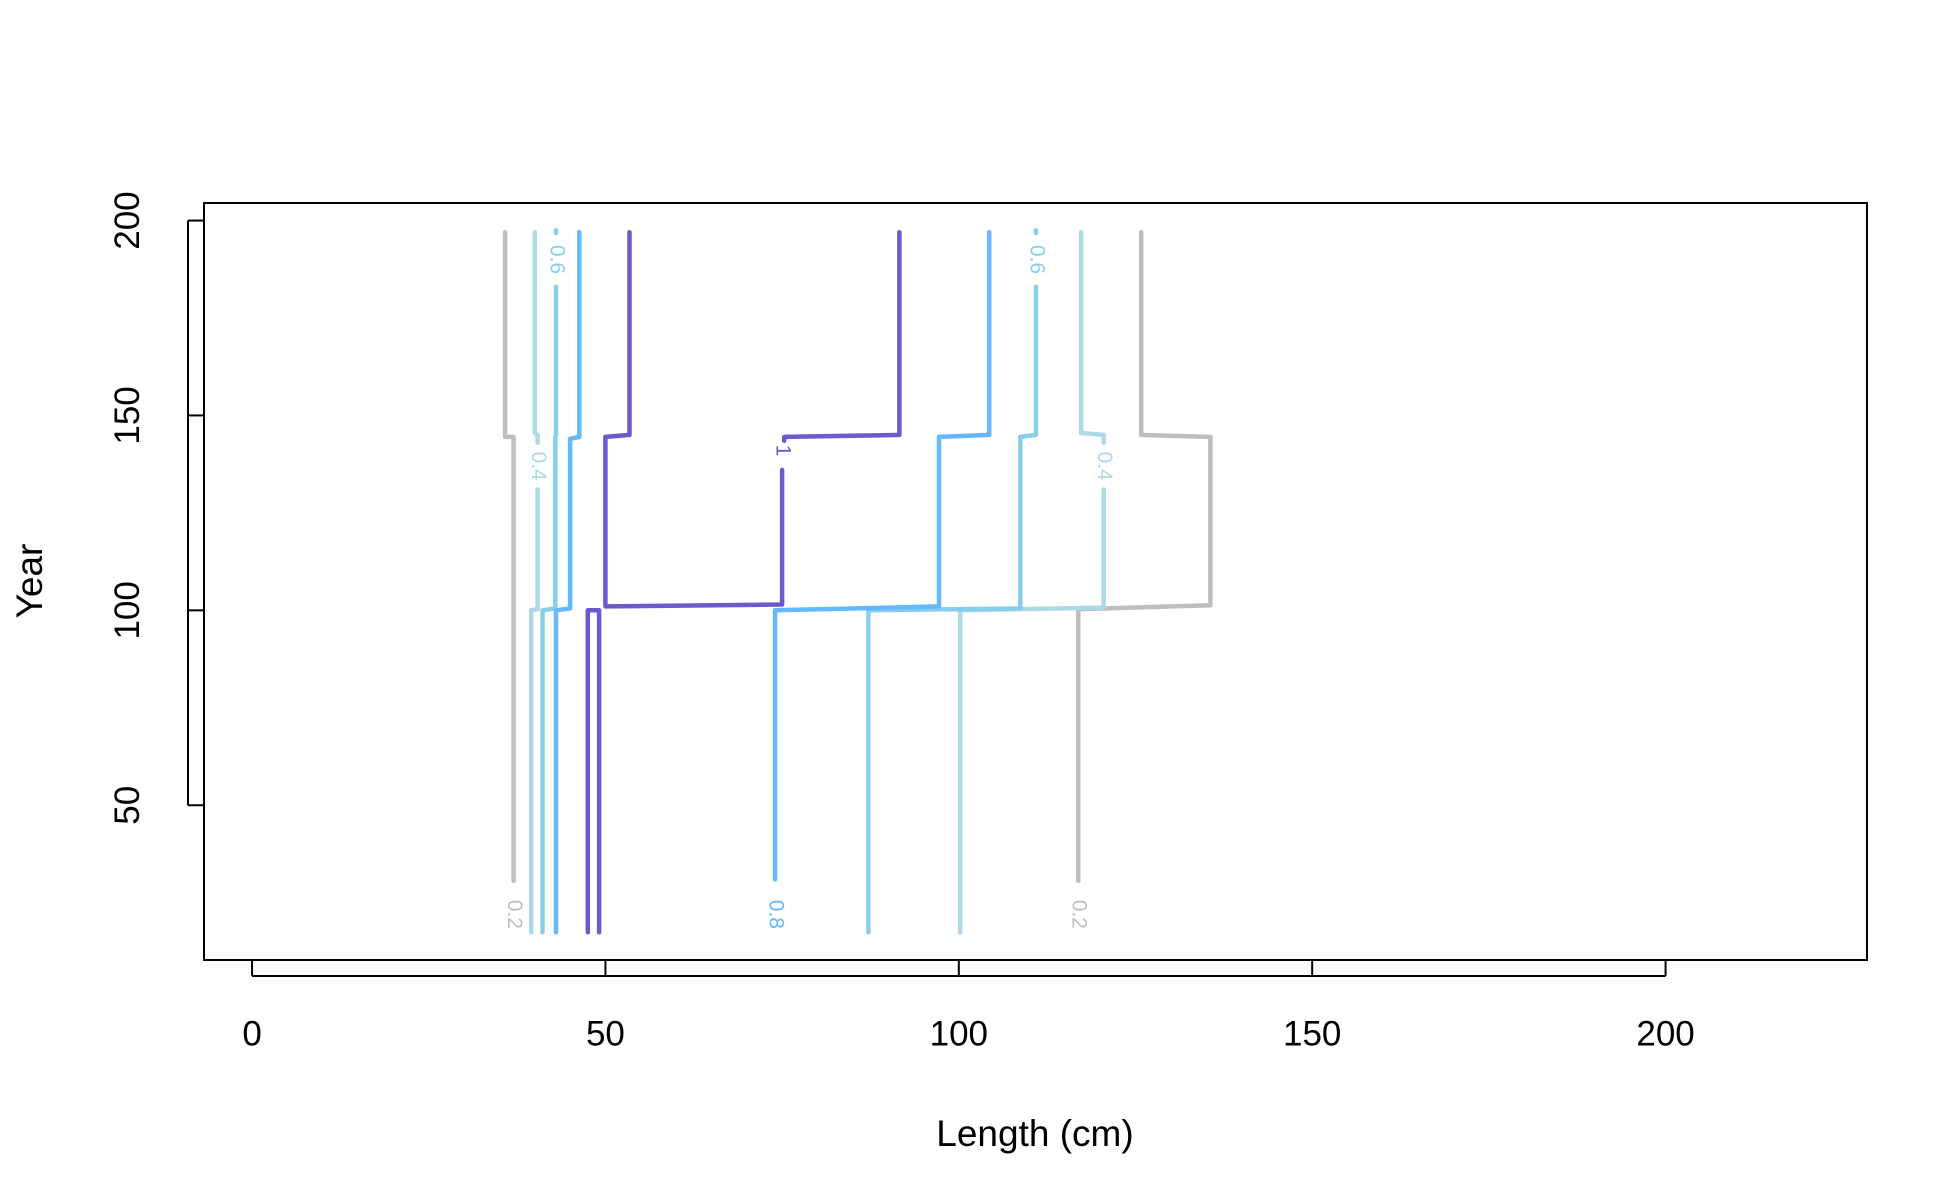  What do you see at coordinates (127, 610) in the screenshot?
I see `y-tick-label: 100` at bounding box center [127, 610].